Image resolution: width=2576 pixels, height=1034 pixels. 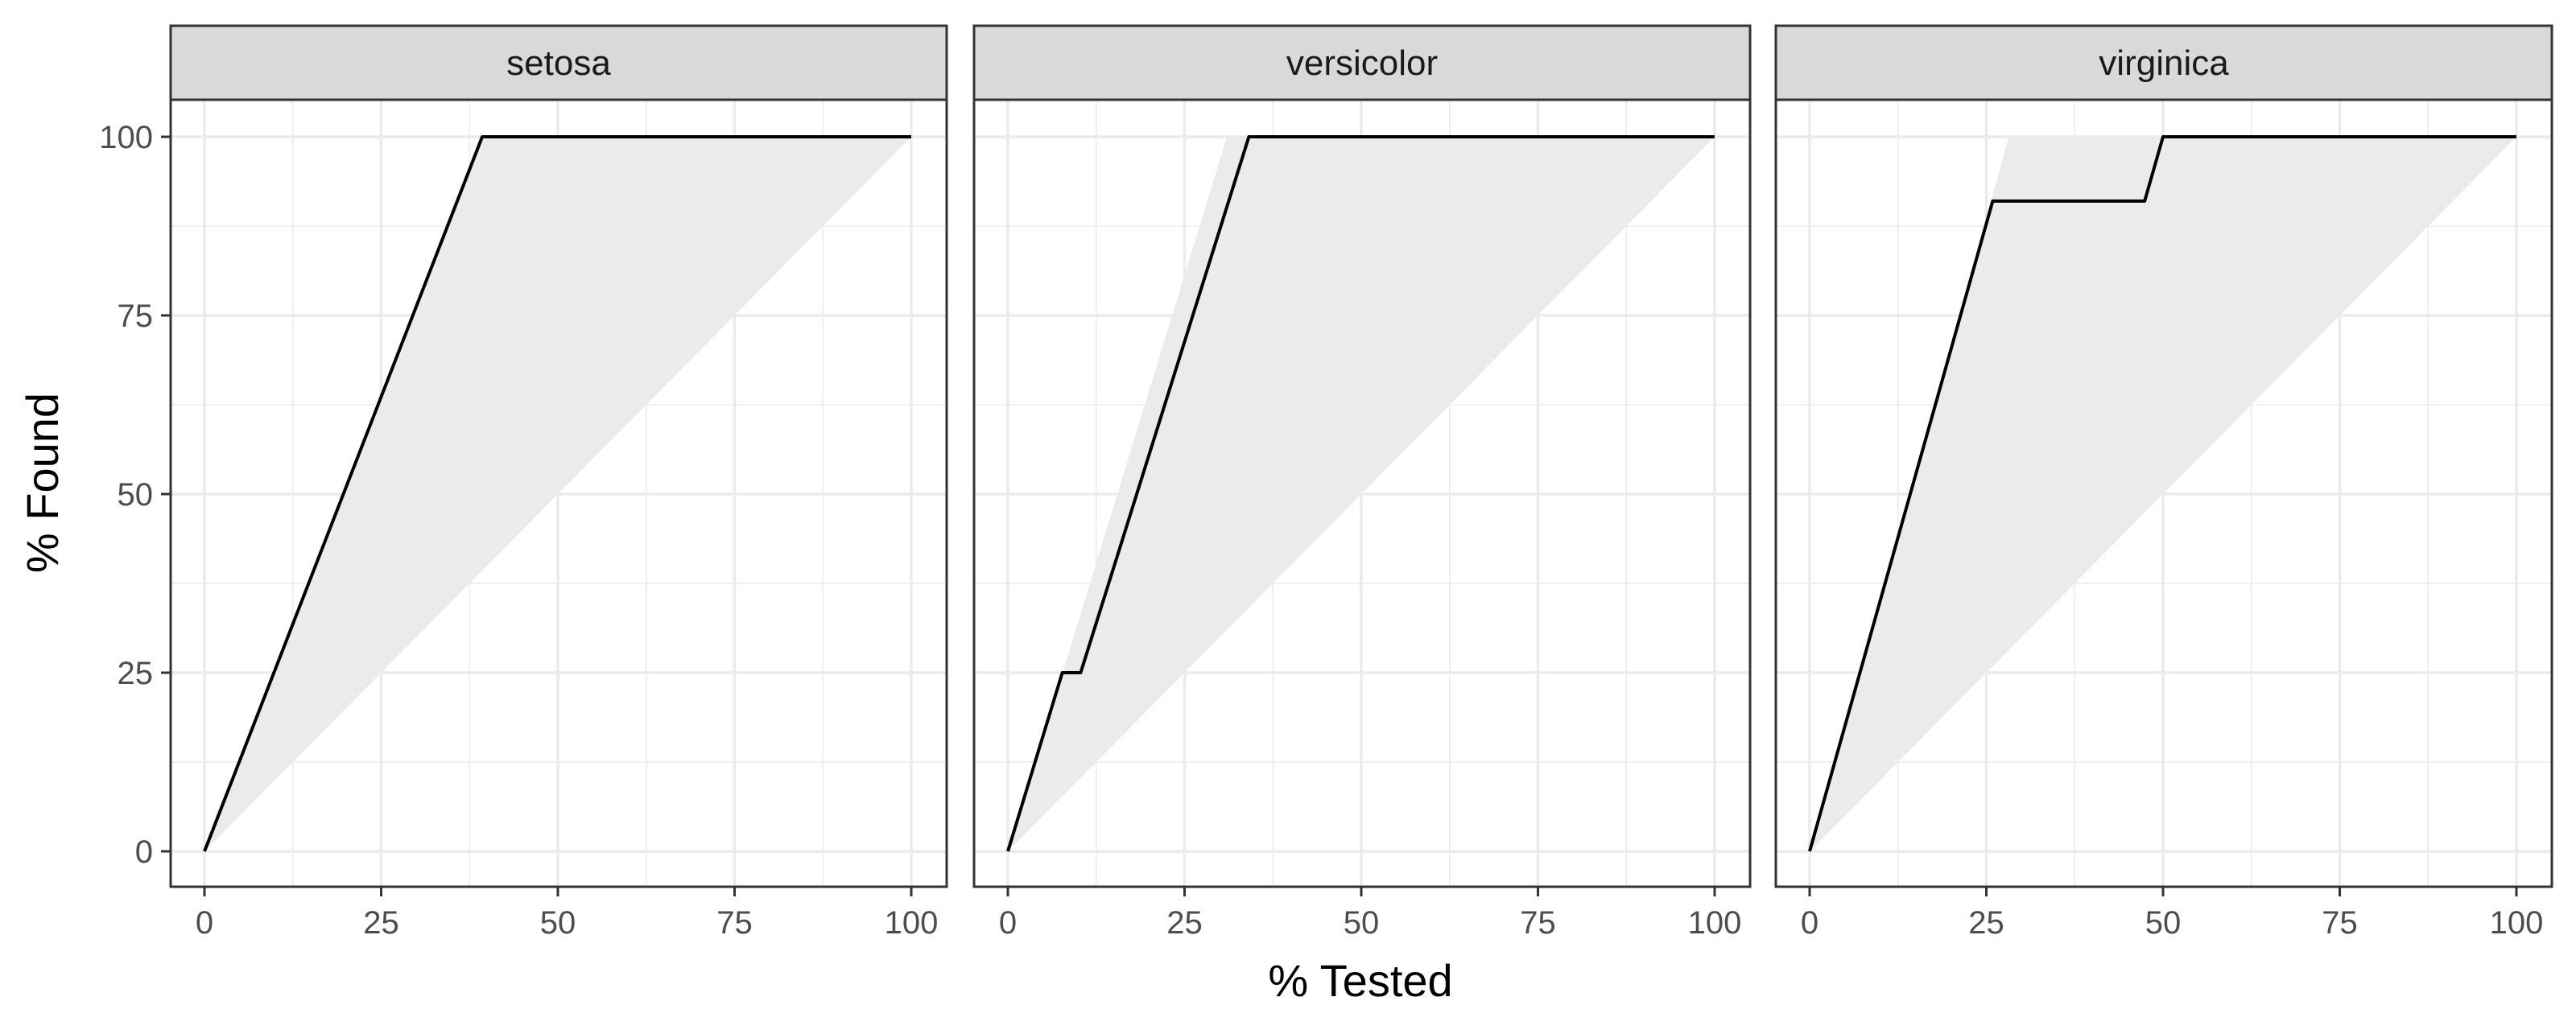 I want to click on y-axis-title: % Found, so click(x=42, y=483).